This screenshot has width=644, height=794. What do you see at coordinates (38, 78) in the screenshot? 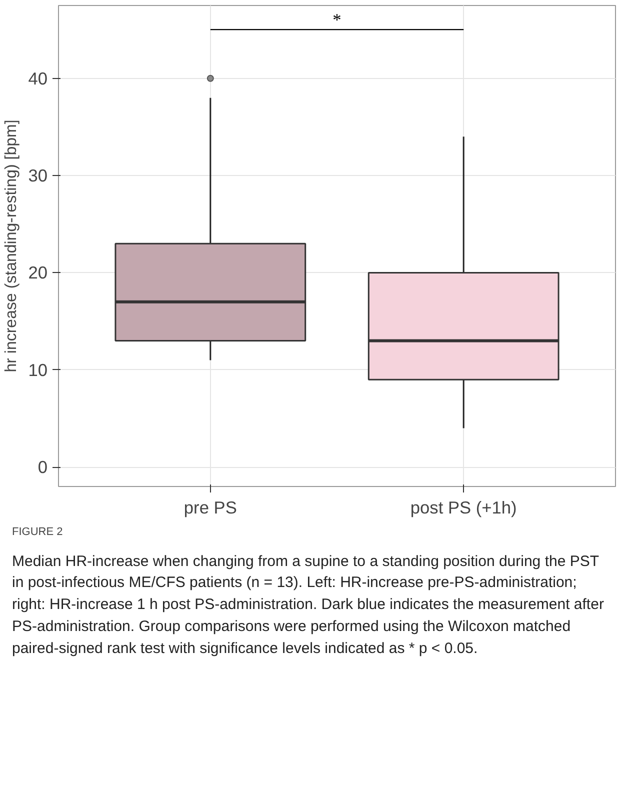
I see `y-tick-label: 40` at bounding box center [38, 78].